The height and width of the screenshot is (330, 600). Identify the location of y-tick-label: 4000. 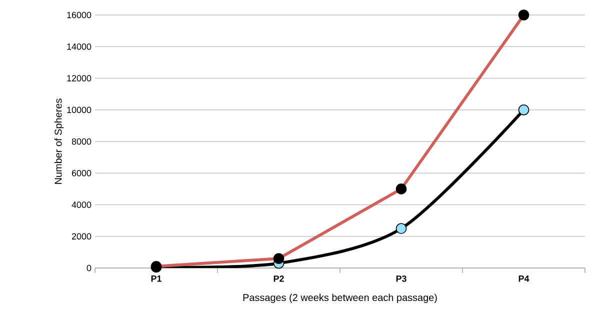
(82, 205).